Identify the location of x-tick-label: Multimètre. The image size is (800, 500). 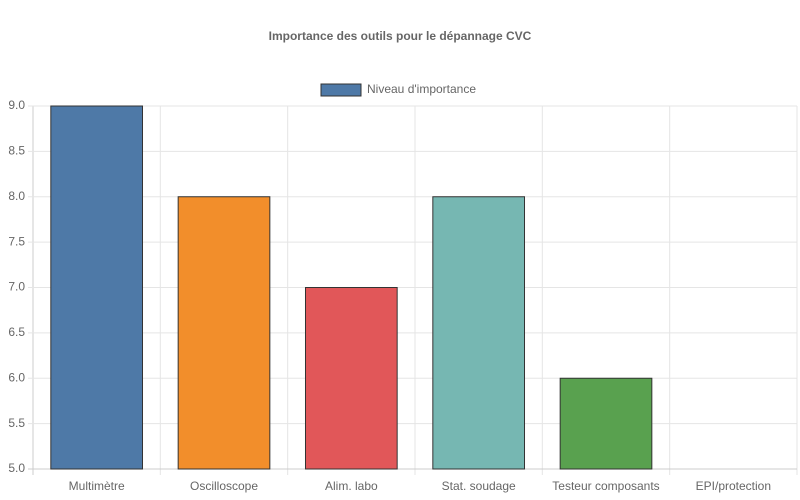
(97, 486).